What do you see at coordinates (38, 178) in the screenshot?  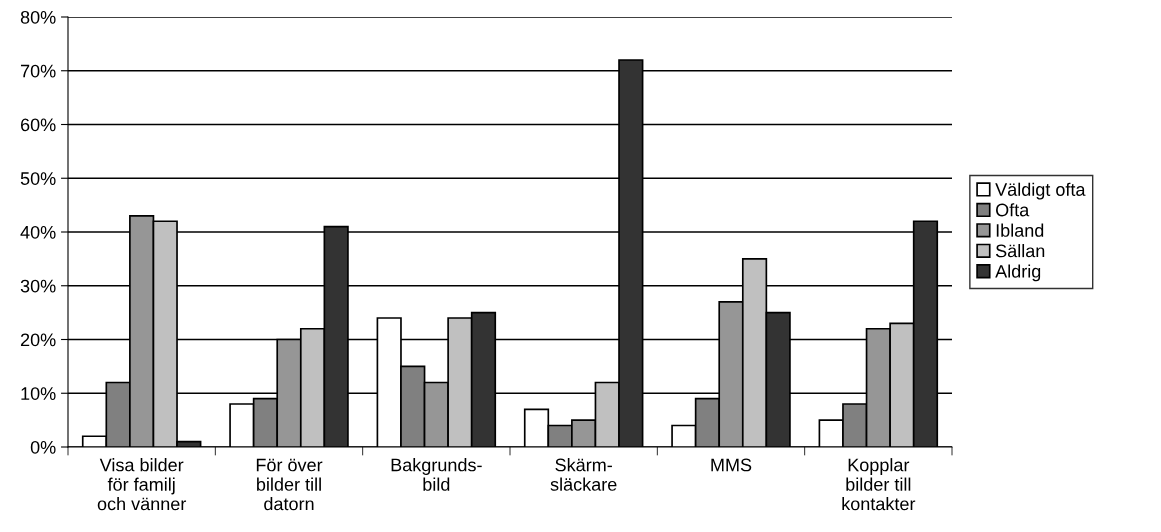 I see `y-tick-label: 50%` at bounding box center [38, 178].